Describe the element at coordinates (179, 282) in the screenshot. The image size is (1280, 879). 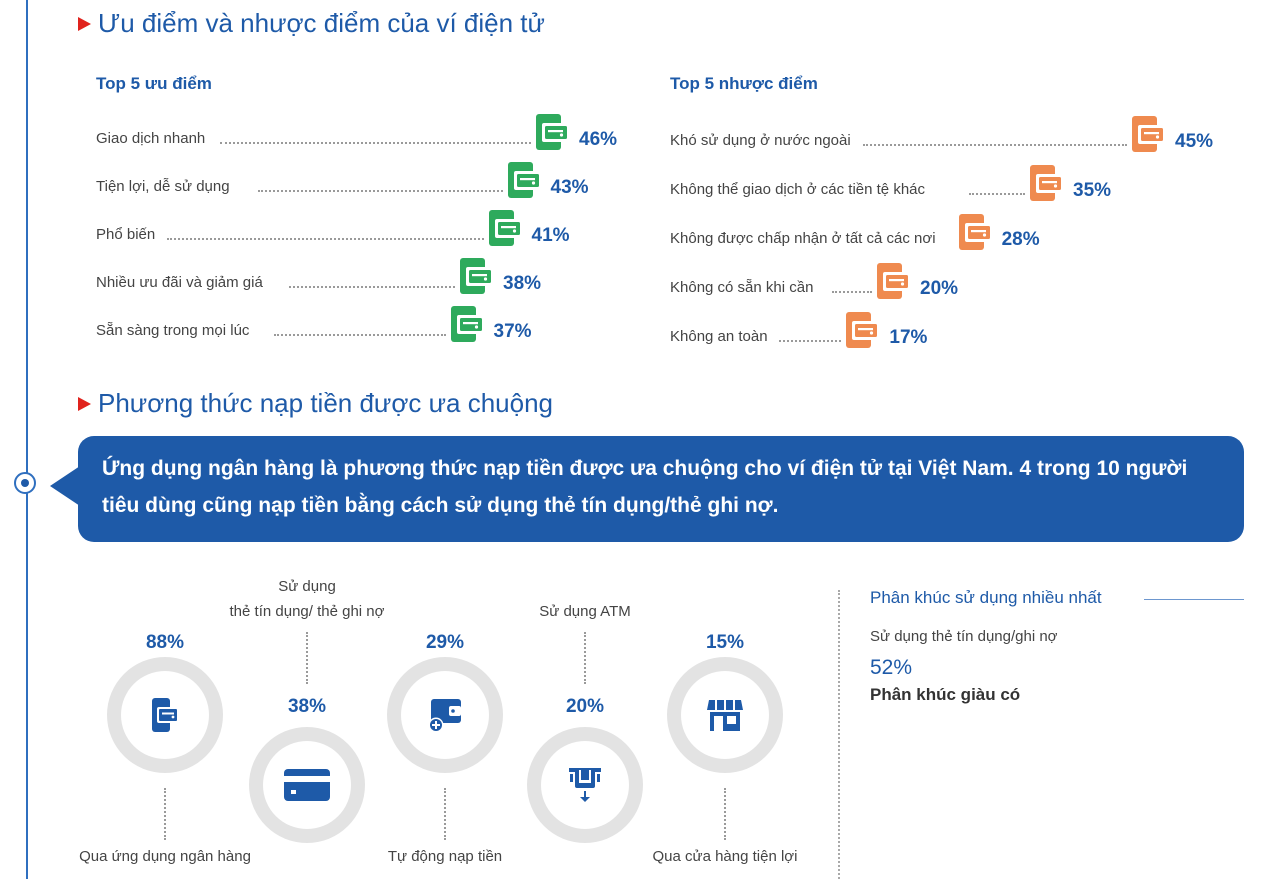
I see `bar-label: Nhiều ưu đãi và giảm giá` at that location.